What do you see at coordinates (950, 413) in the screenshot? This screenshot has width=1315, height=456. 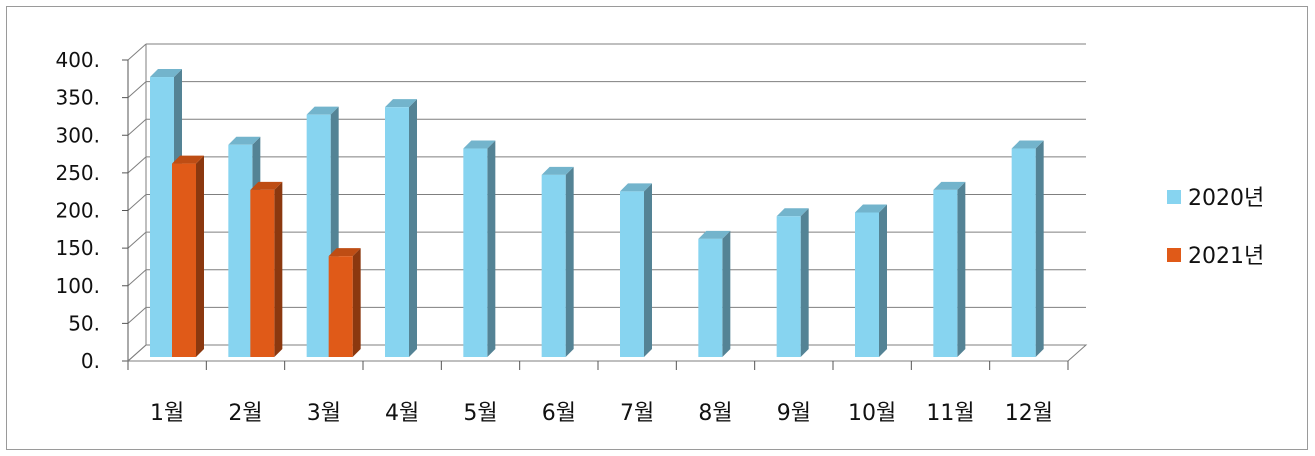 I see `x-tick-label: 11월` at bounding box center [950, 413].